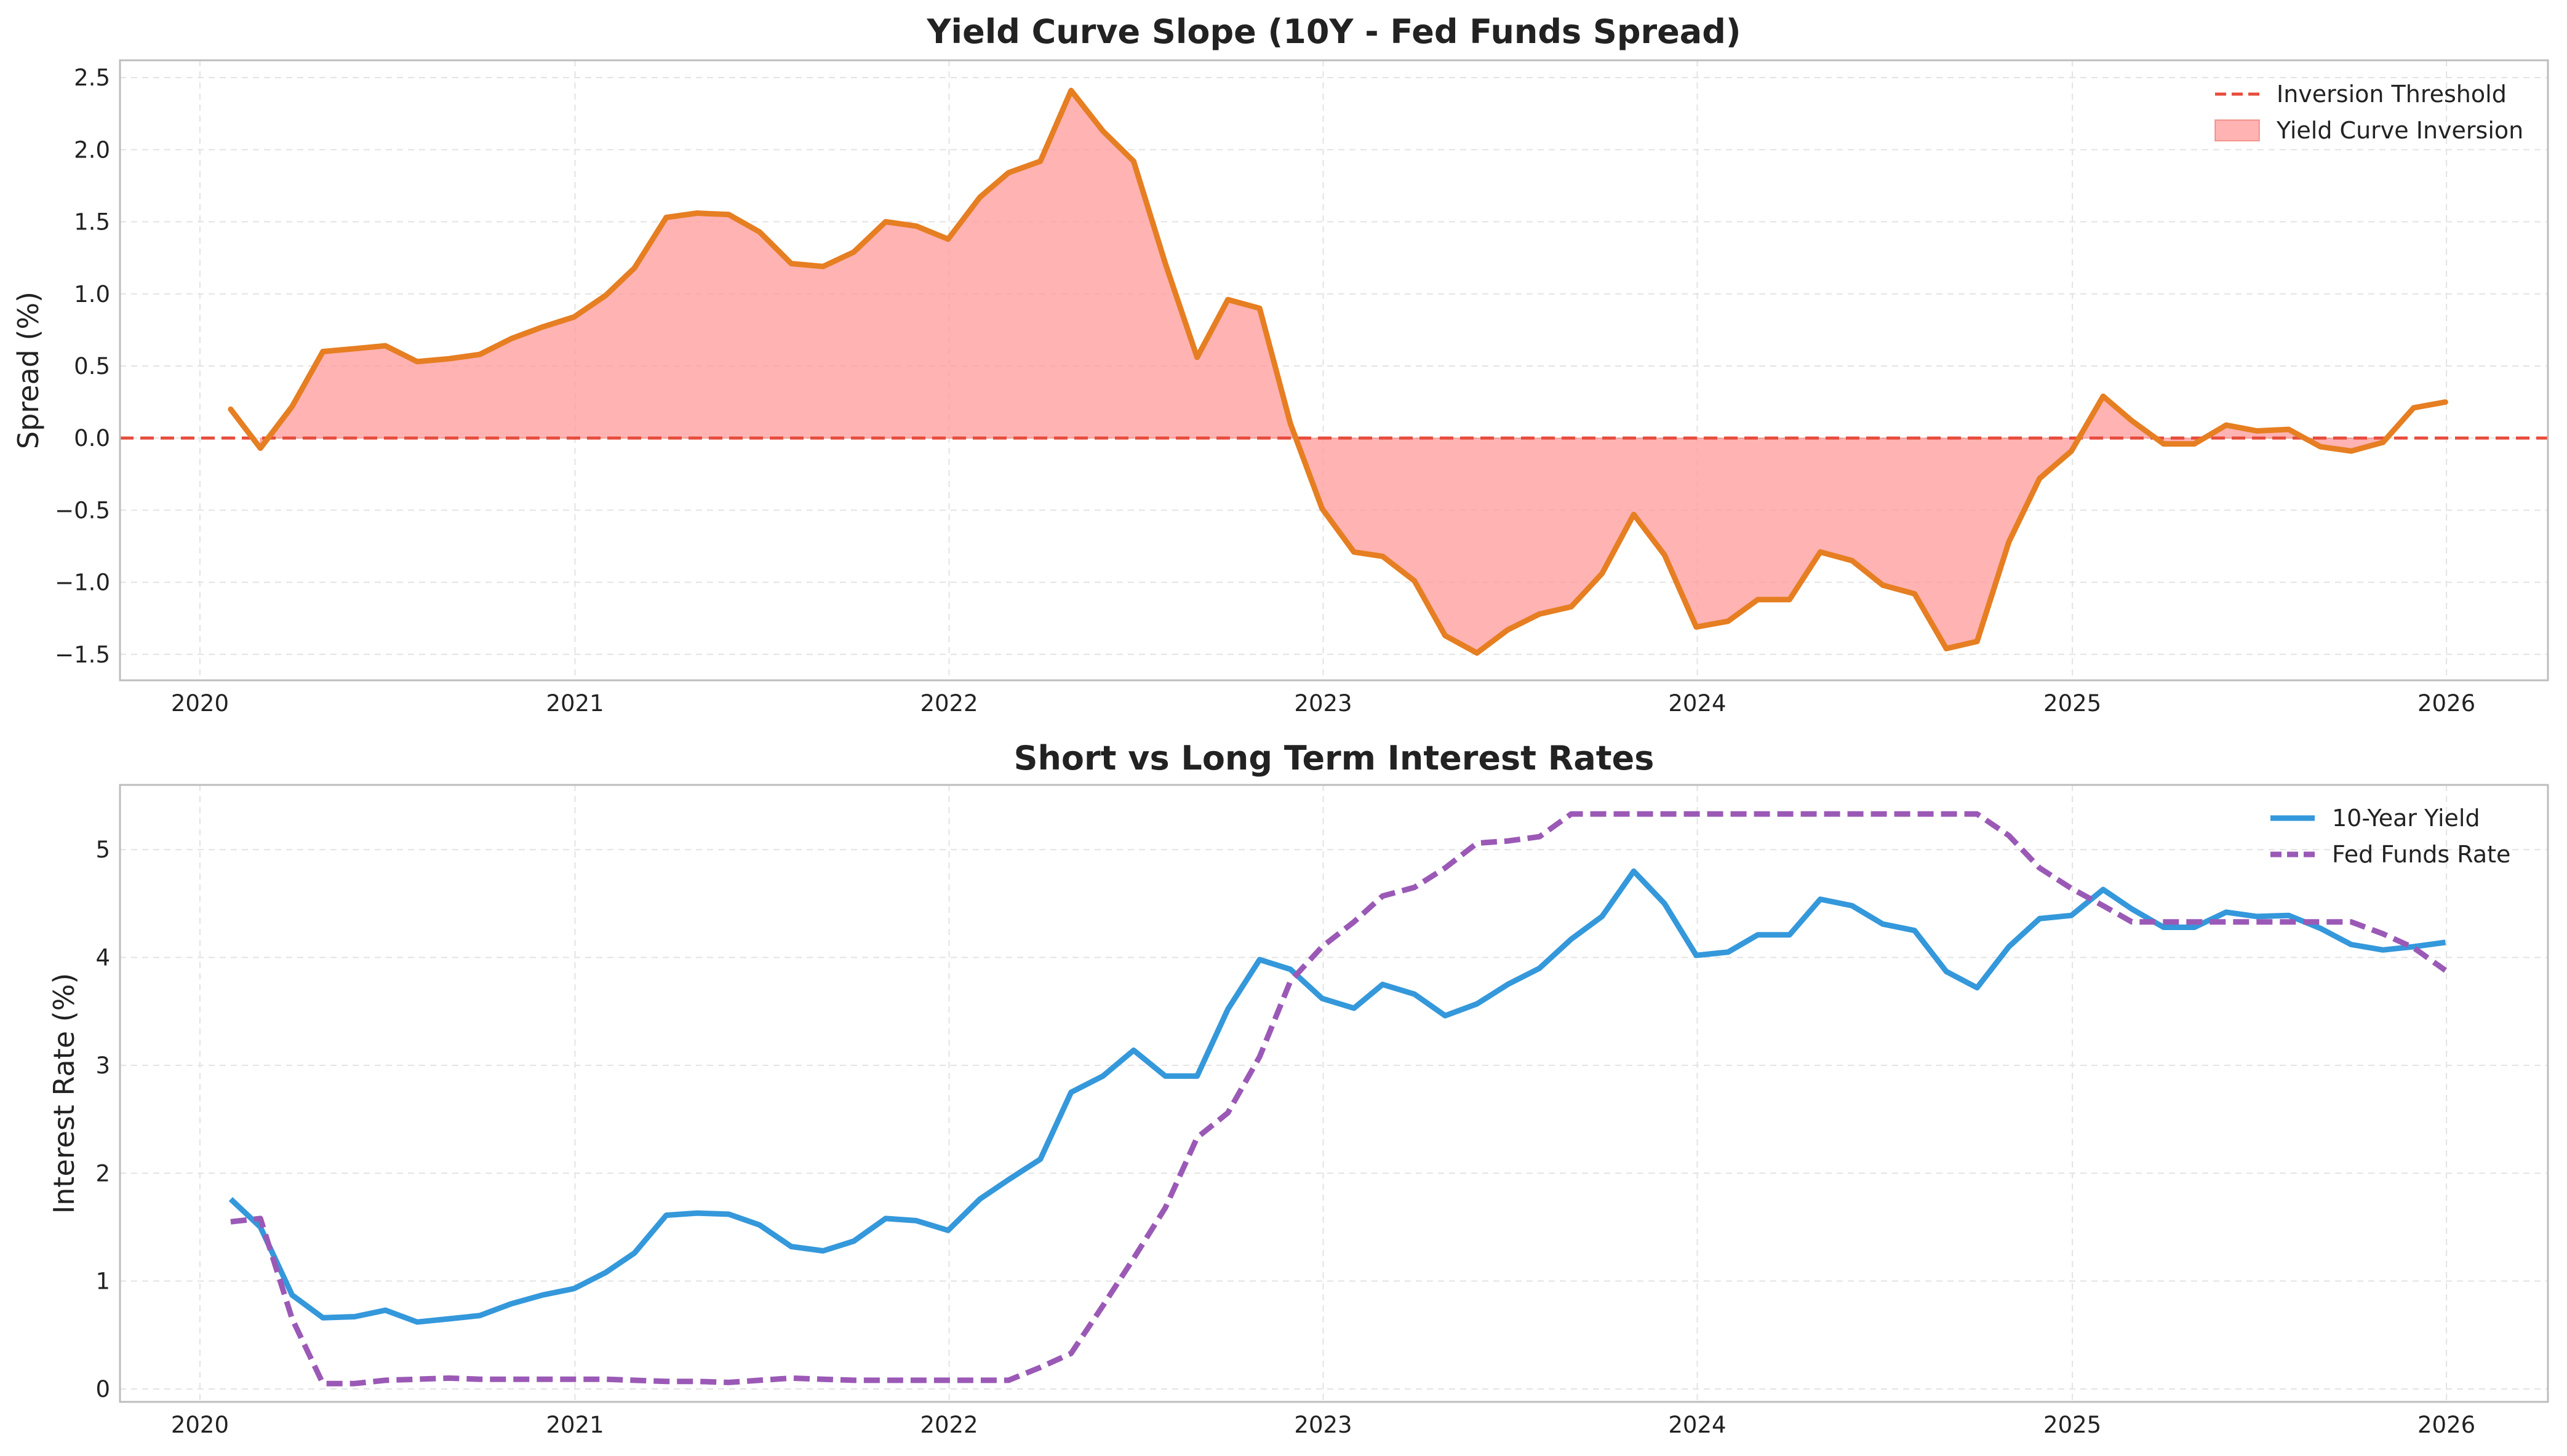  I want to click on y-tick-label: 1, so click(102, 1281).